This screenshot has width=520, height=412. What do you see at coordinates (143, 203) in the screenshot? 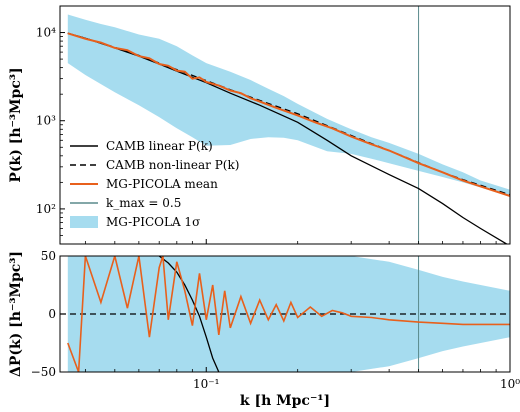
I see `legend-label-3: k_max = 0.5` at bounding box center [143, 203].